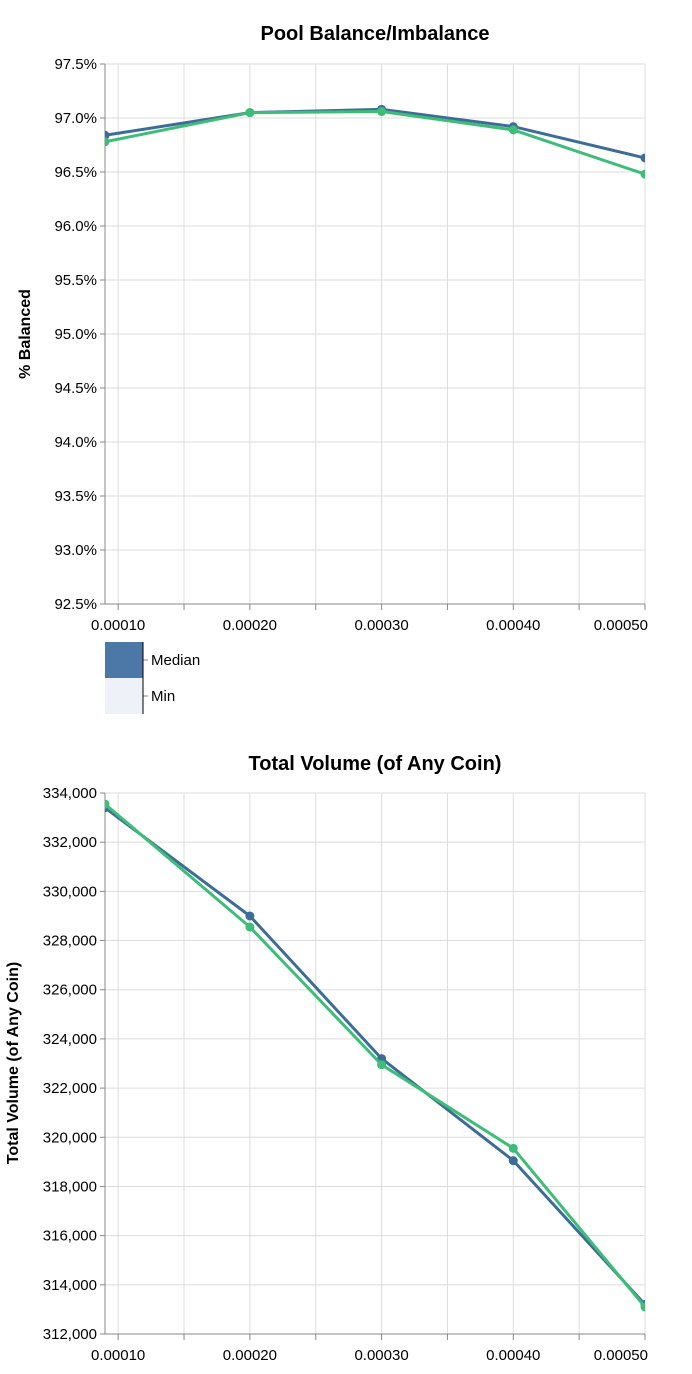 The image size is (692, 1374). I want to click on series-group, so click(375, 141).